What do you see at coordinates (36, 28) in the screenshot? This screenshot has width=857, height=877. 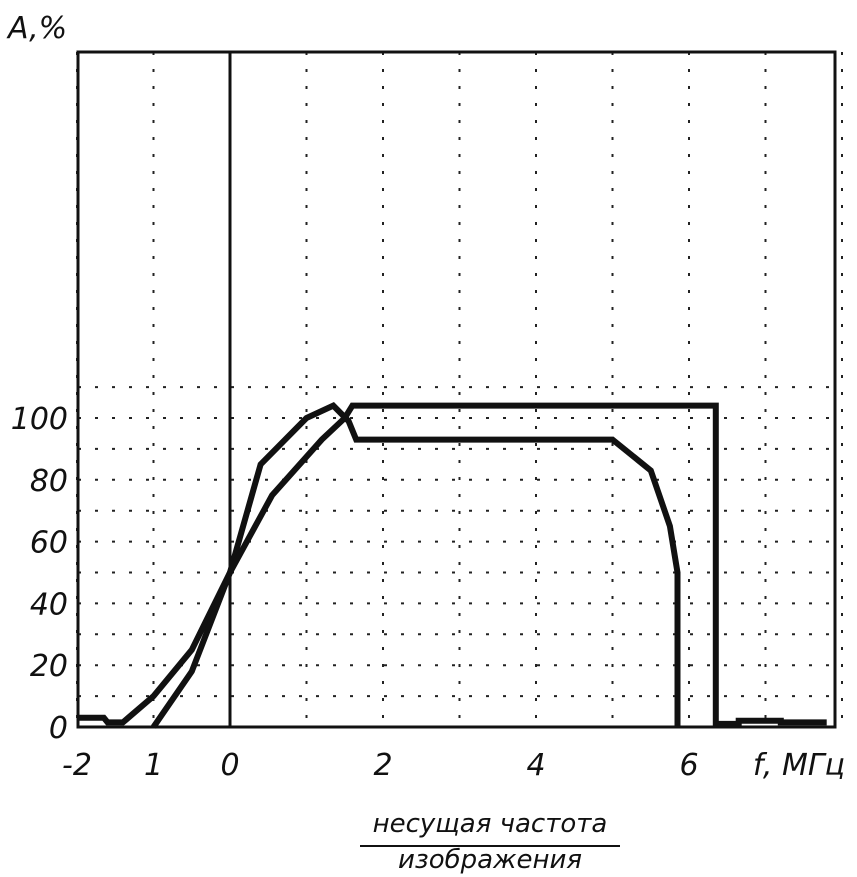 I see `y-axis-label: A,%` at bounding box center [36, 28].